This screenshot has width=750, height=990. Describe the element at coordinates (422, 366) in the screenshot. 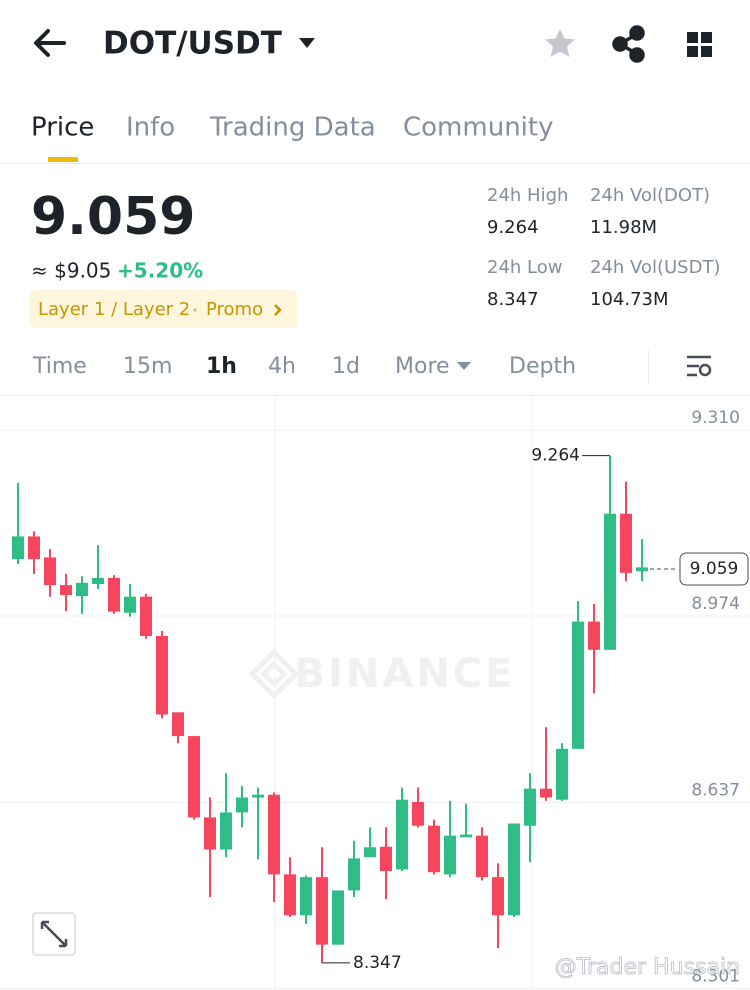

I see `interval: More` at that location.